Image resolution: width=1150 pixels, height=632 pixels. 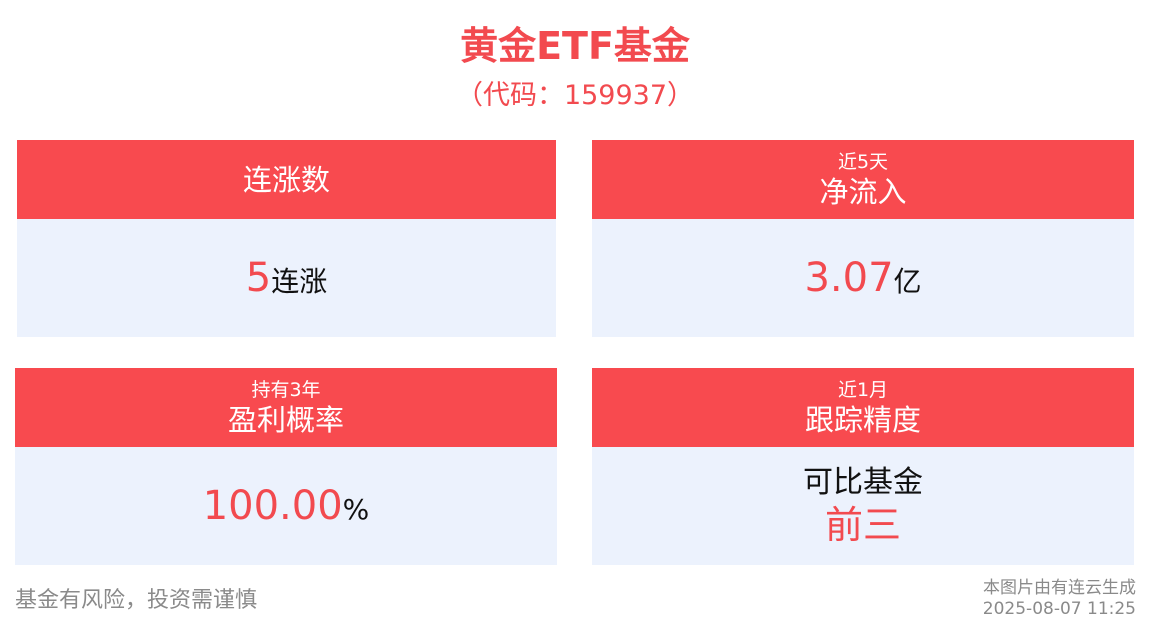 What do you see at coordinates (1059, 609) in the screenshot?
I see `generated-timestamp: 2025-08-07 11:25` at bounding box center [1059, 609].